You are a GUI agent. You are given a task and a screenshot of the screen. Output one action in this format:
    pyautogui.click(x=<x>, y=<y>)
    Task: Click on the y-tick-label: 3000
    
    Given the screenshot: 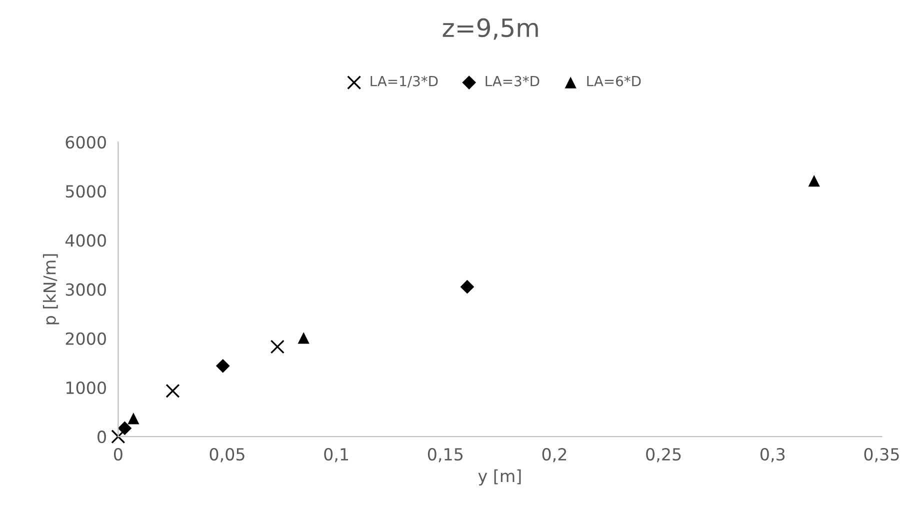 What is the action you would take?
    pyautogui.click(x=86, y=289)
    